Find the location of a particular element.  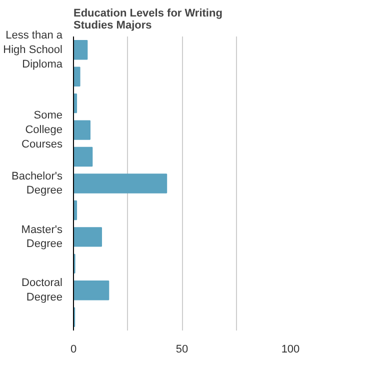

y-tick-label: Master's Degree is located at coordinates (42, 237).